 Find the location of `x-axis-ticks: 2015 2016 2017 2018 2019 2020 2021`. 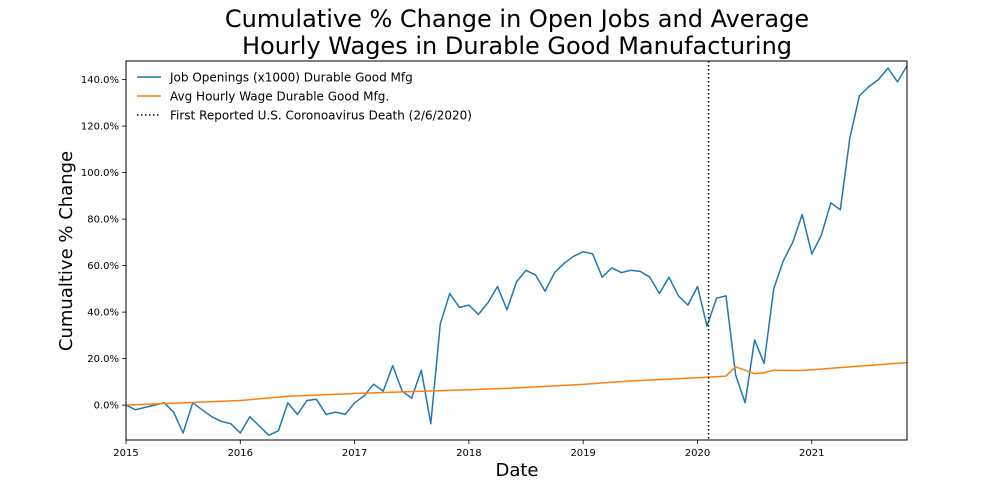

x-axis-ticks: 2015 2016 2017 2018 2019 2020 2021 is located at coordinates (468, 449).